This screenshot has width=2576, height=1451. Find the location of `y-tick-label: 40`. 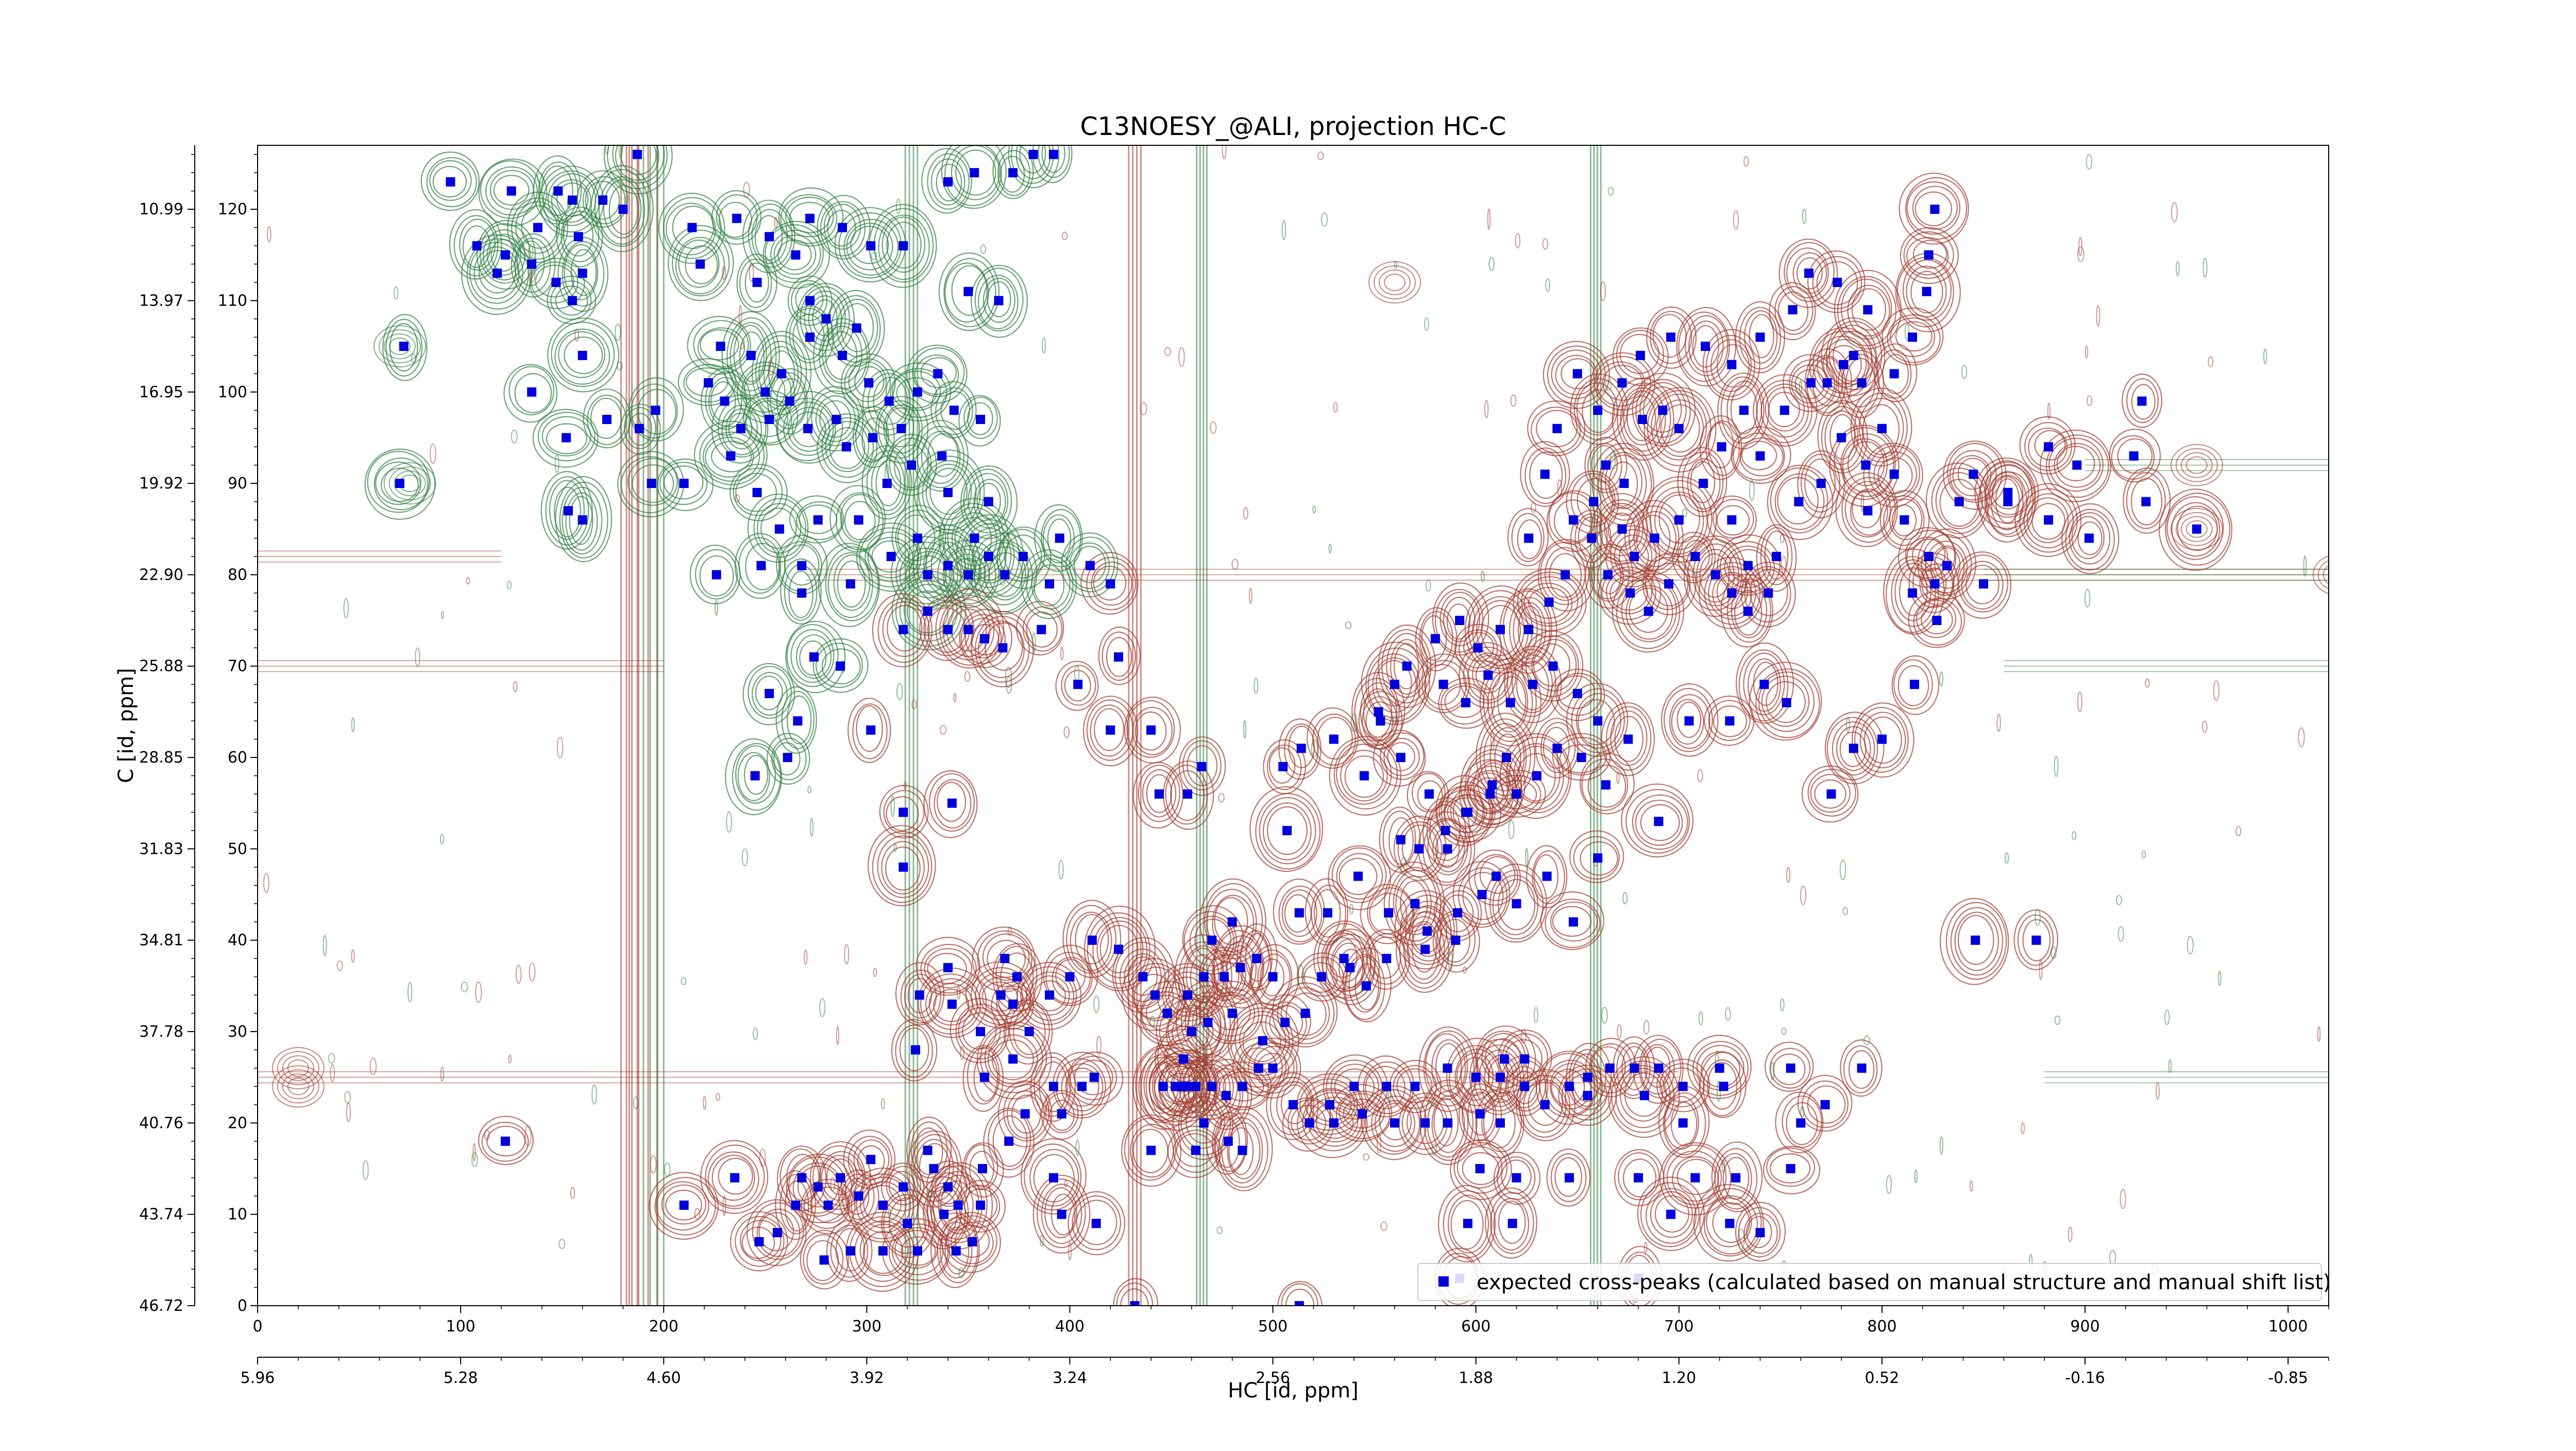

y-tick-label: 40 is located at coordinates (237, 941).